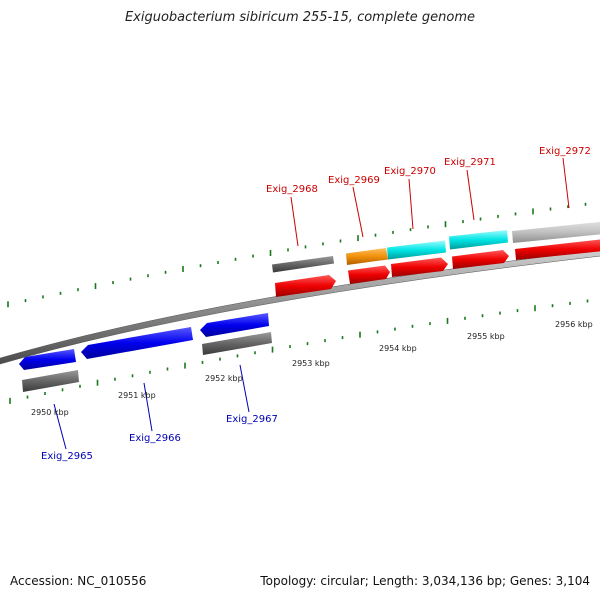 The width and height of the screenshot is (600, 600). Describe the element at coordinates (367, 256) in the screenshot. I see `trna-exig-2969-feature` at that location.